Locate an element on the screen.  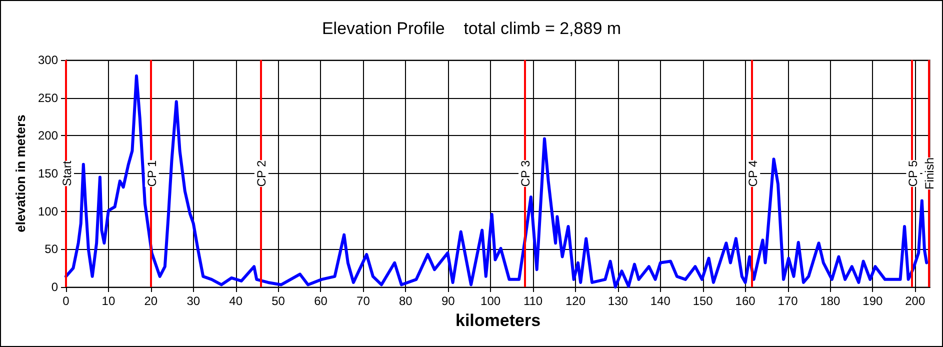
x-tick-label: 160 is located at coordinates (745, 301).